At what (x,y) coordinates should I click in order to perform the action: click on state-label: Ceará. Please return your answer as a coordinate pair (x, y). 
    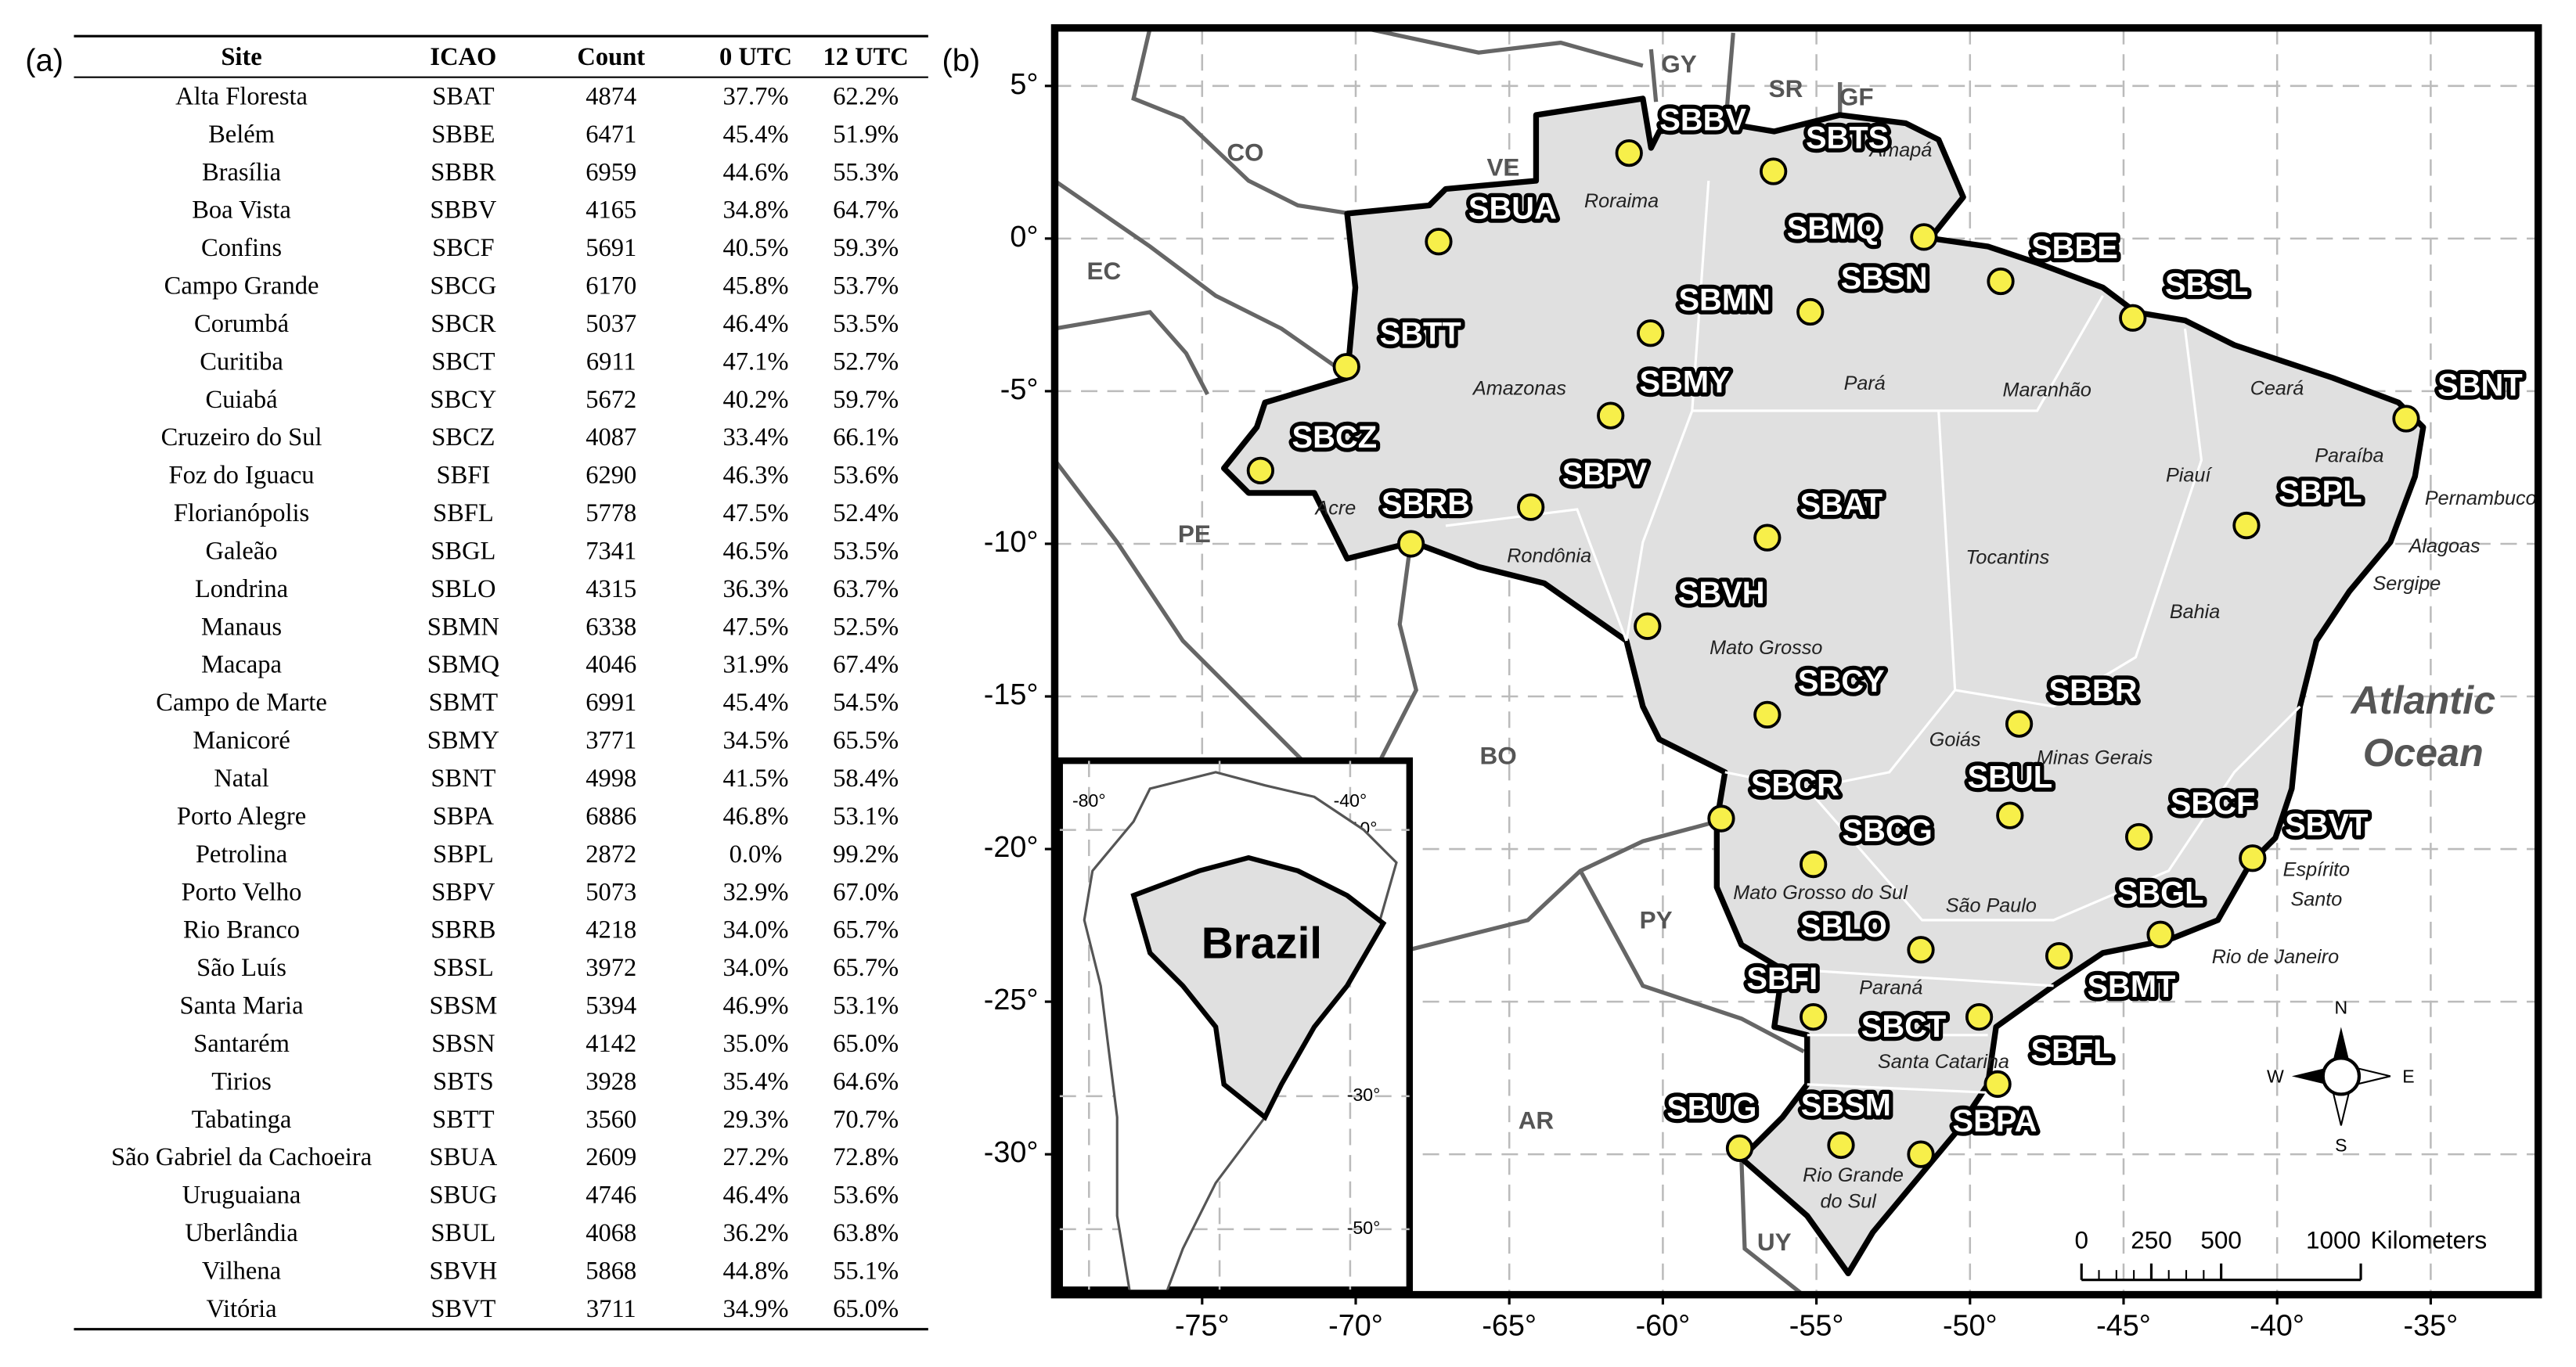
    Looking at the image, I should click on (2277, 388).